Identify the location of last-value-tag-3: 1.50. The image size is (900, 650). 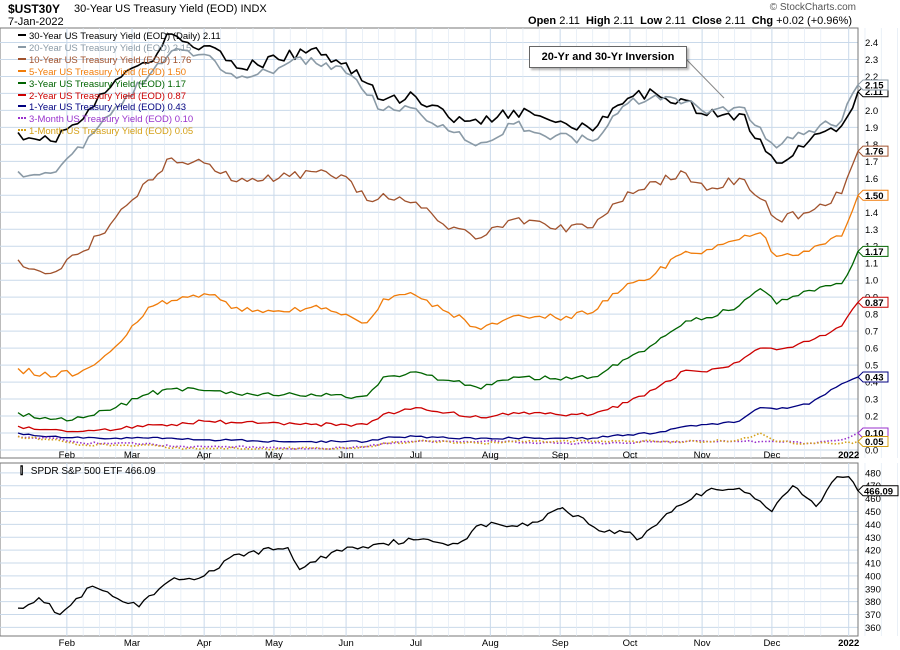
(873, 195).